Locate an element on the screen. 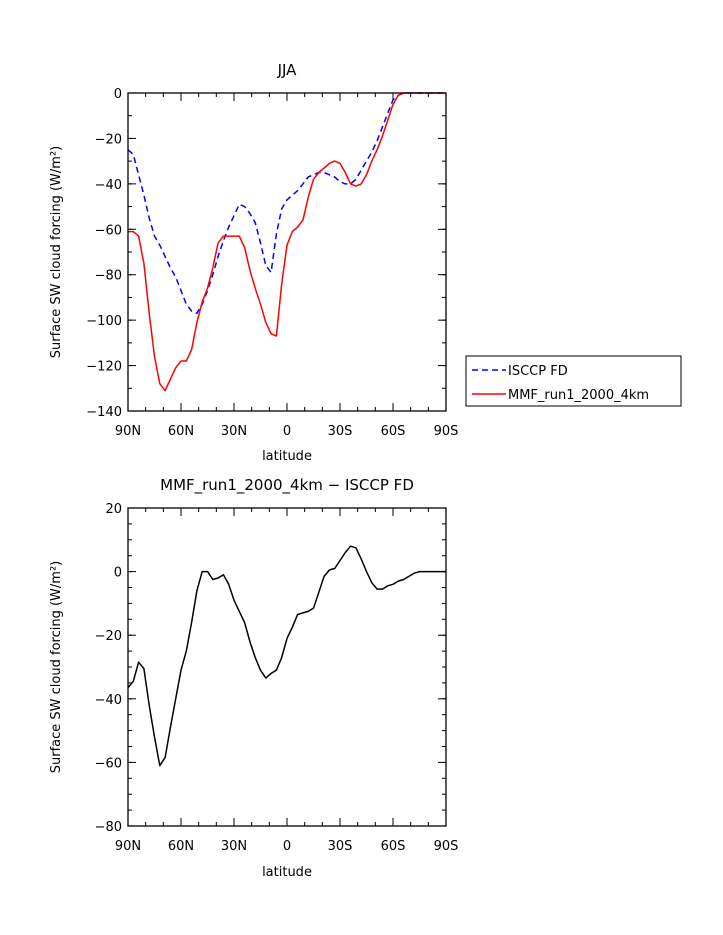  top-x-tick-label: 90S is located at coordinates (446, 431).